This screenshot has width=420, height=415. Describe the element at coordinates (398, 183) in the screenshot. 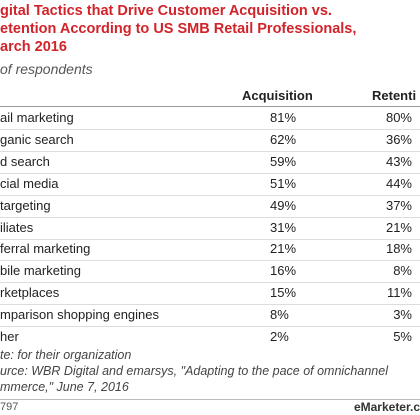

I see `retention-value: 44%` at that location.